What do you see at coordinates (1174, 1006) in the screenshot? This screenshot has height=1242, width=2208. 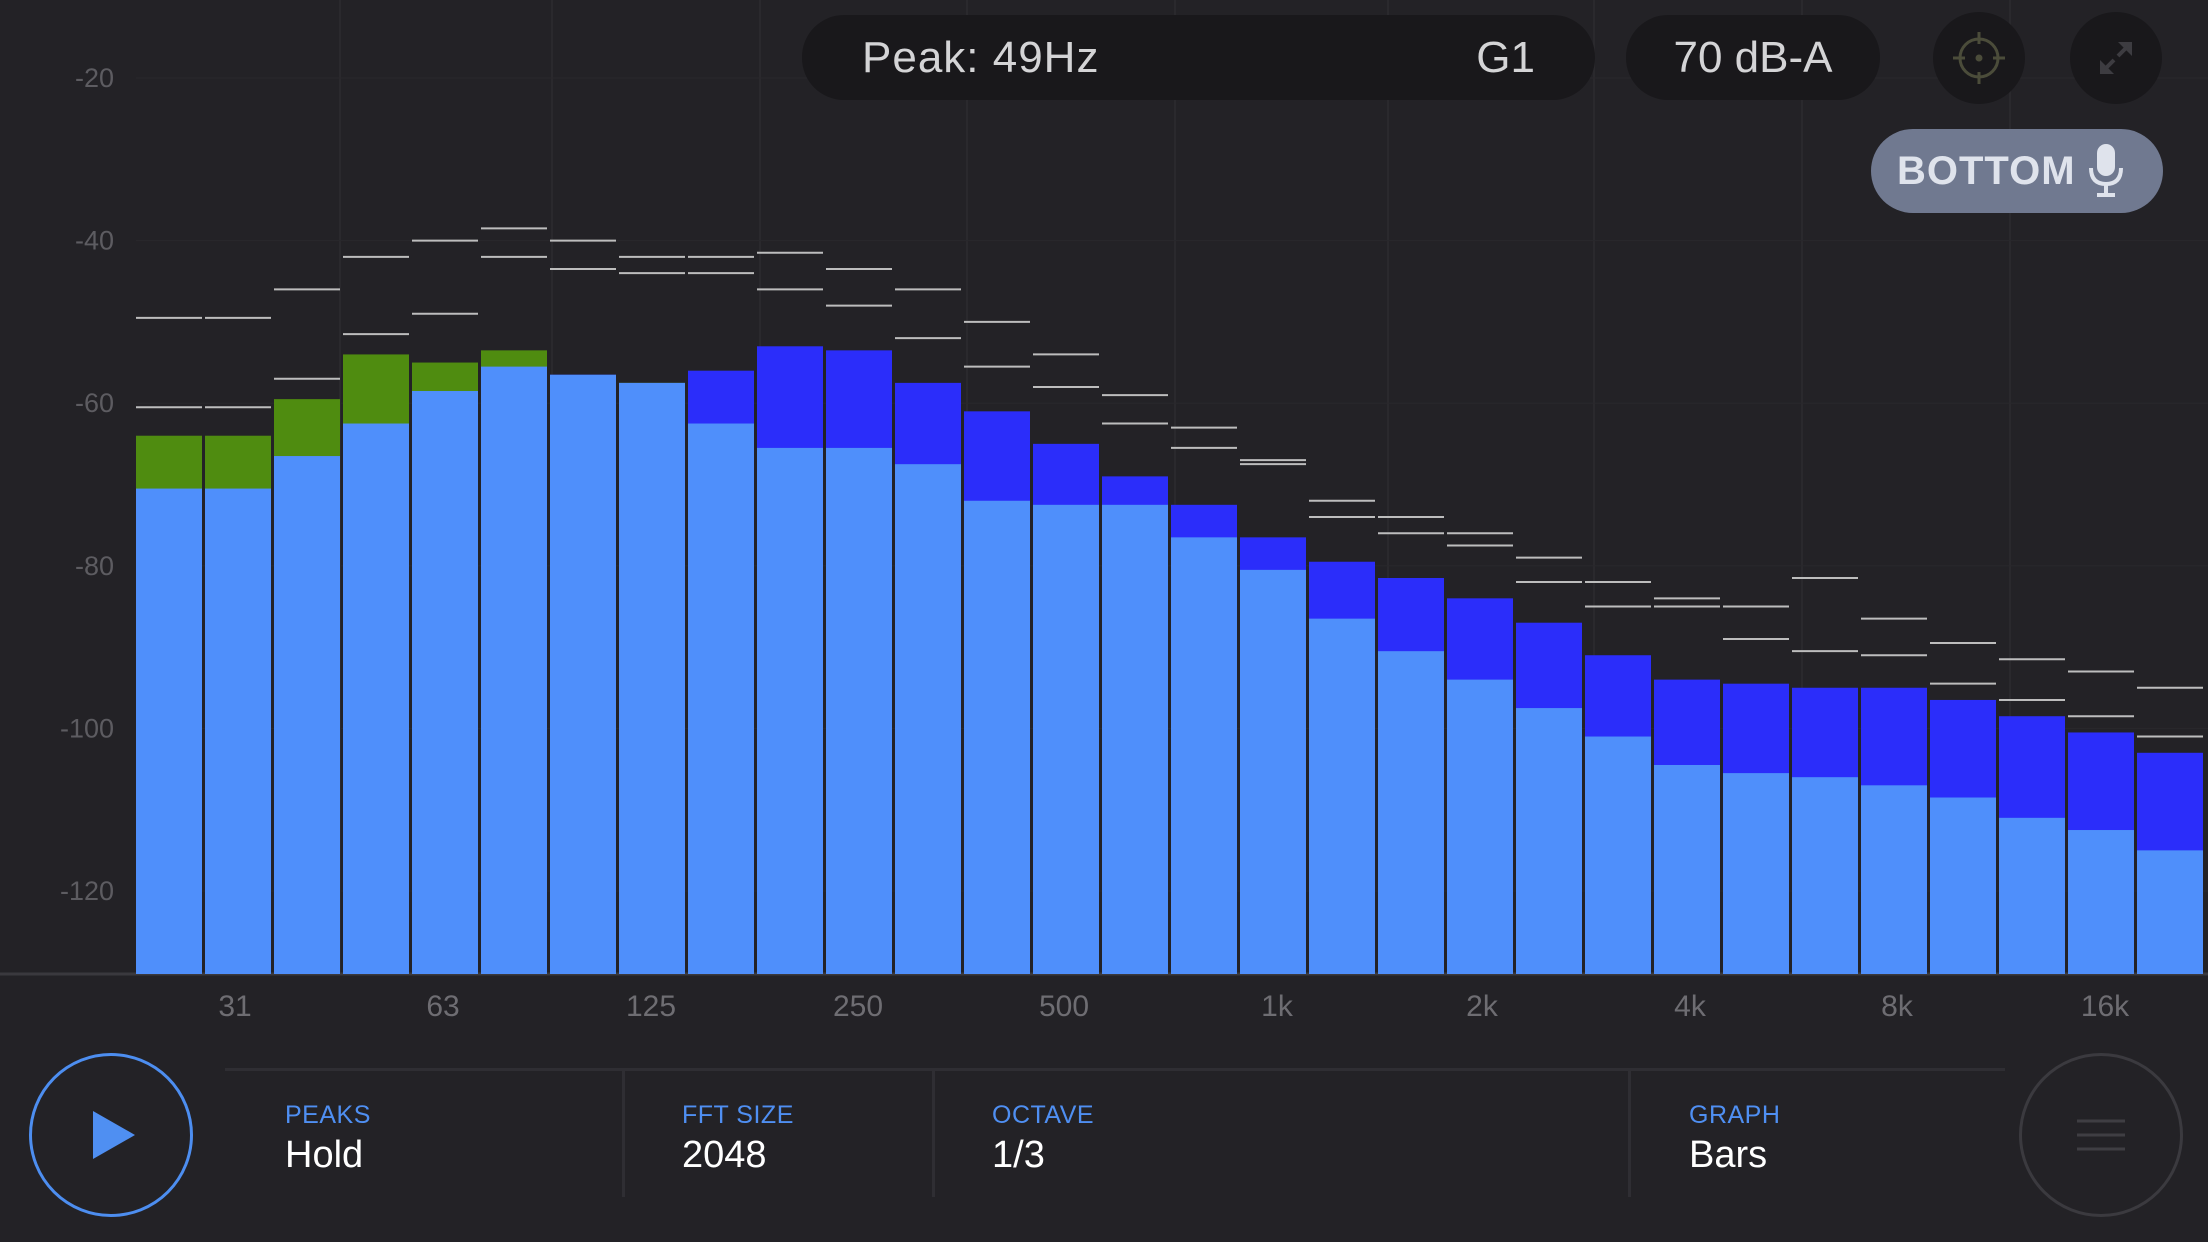 I see `x-axis-ticks: 31 63 125 250 500 1k 2k 4k 8k 16k` at bounding box center [1174, 1006].